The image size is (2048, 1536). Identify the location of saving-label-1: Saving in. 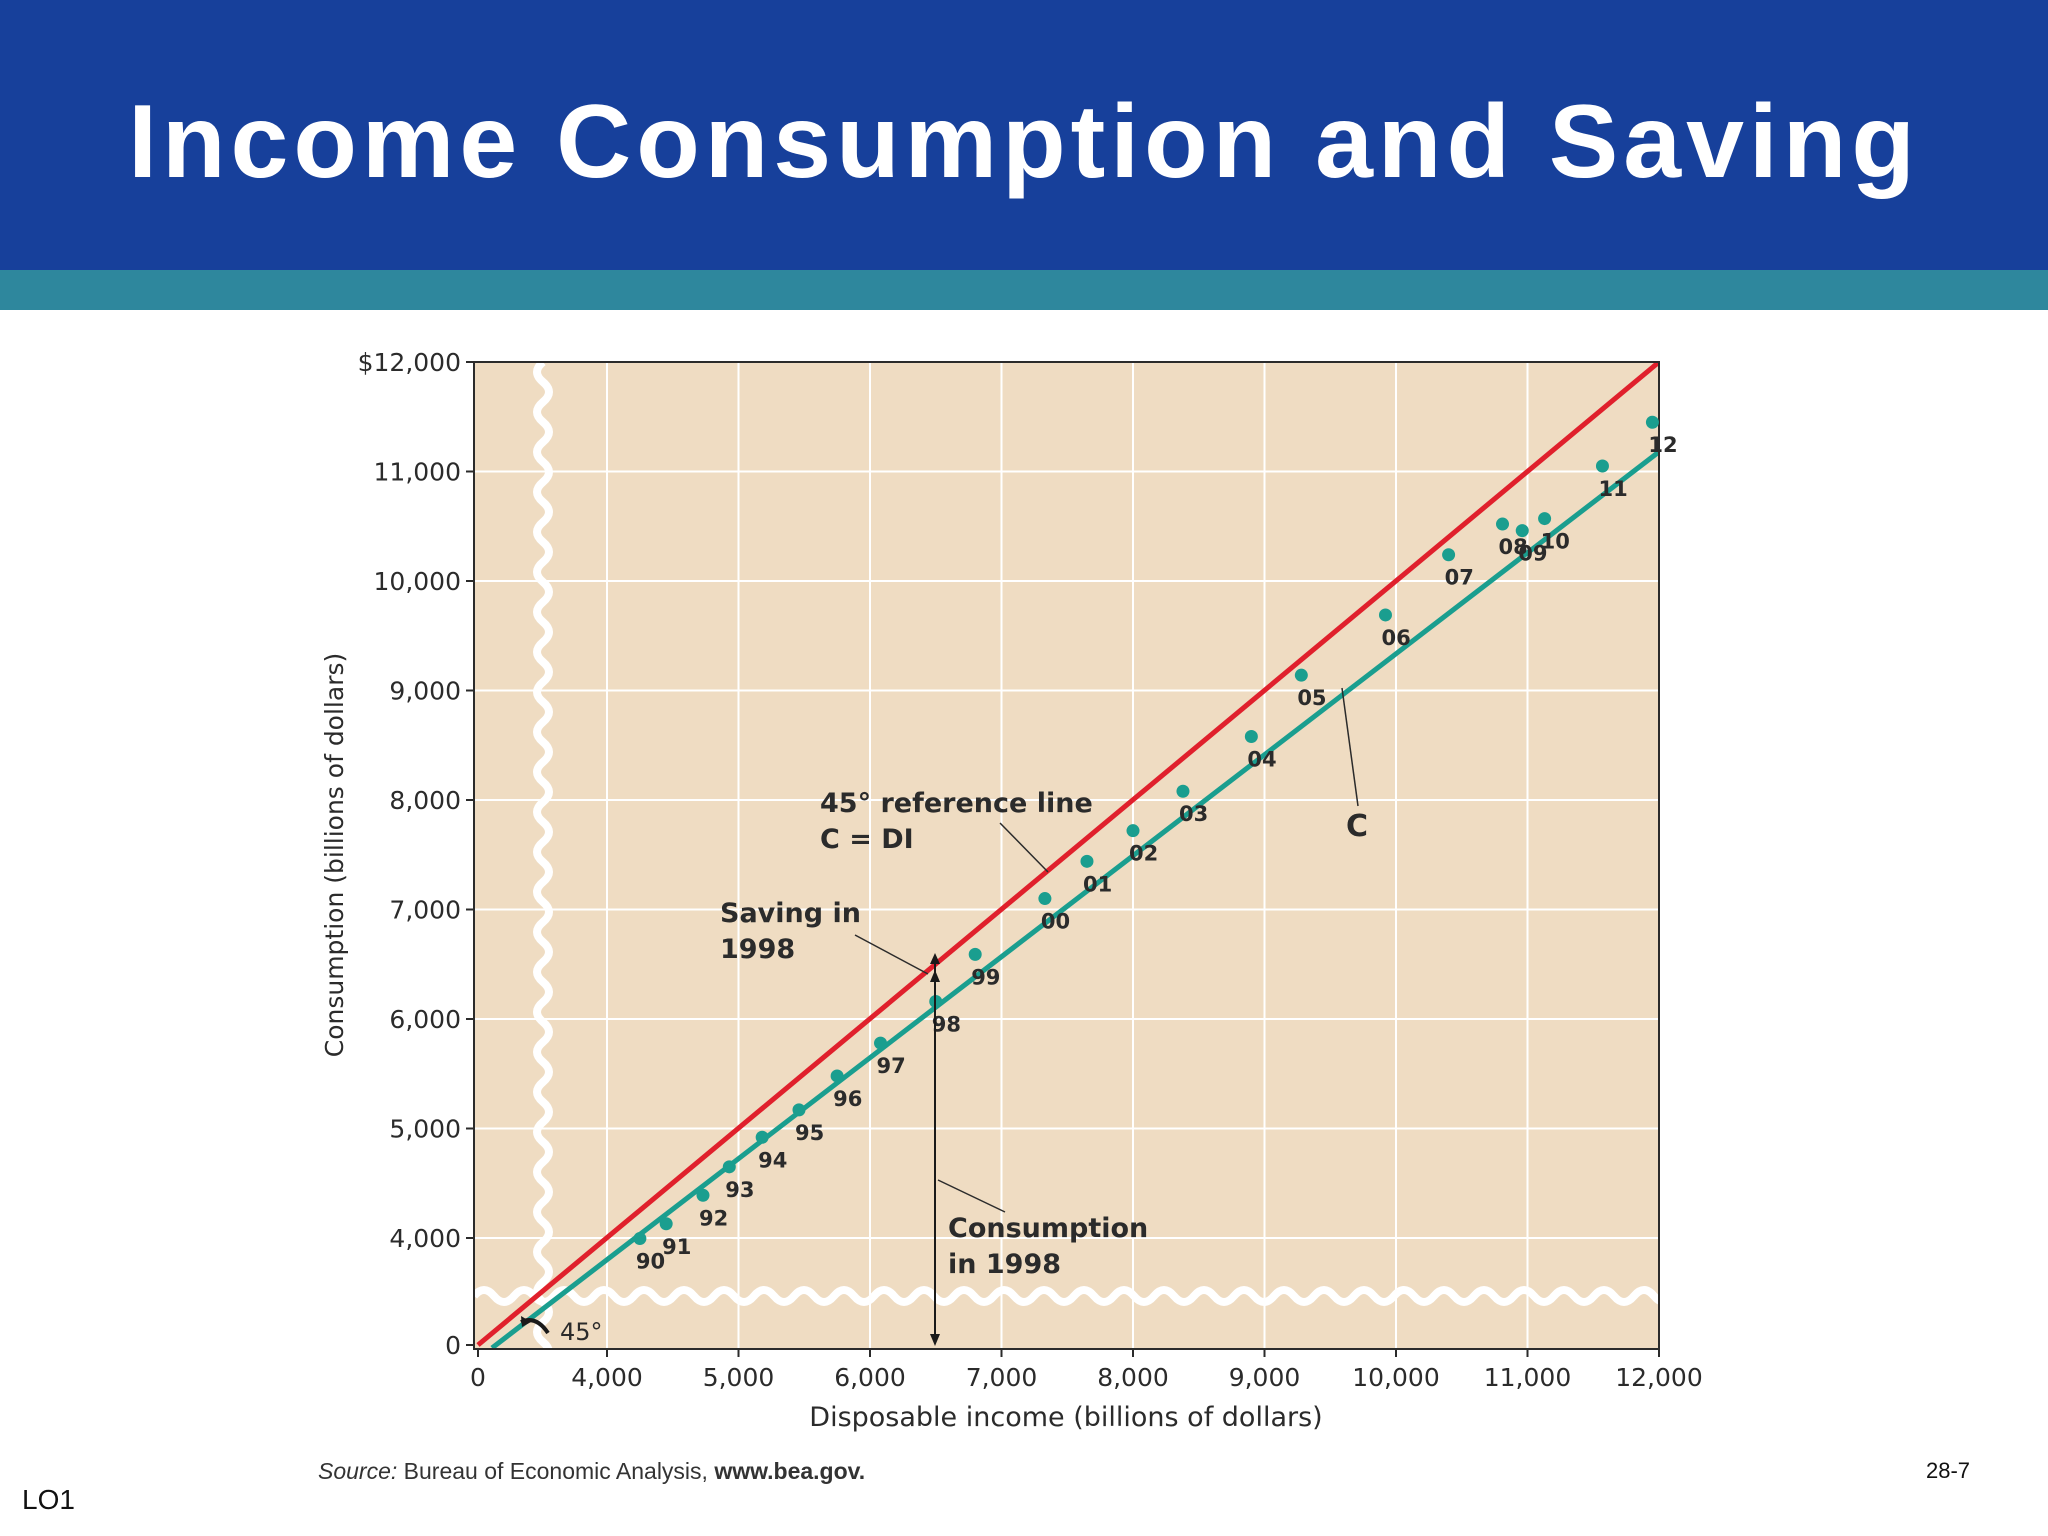
(790, 913).